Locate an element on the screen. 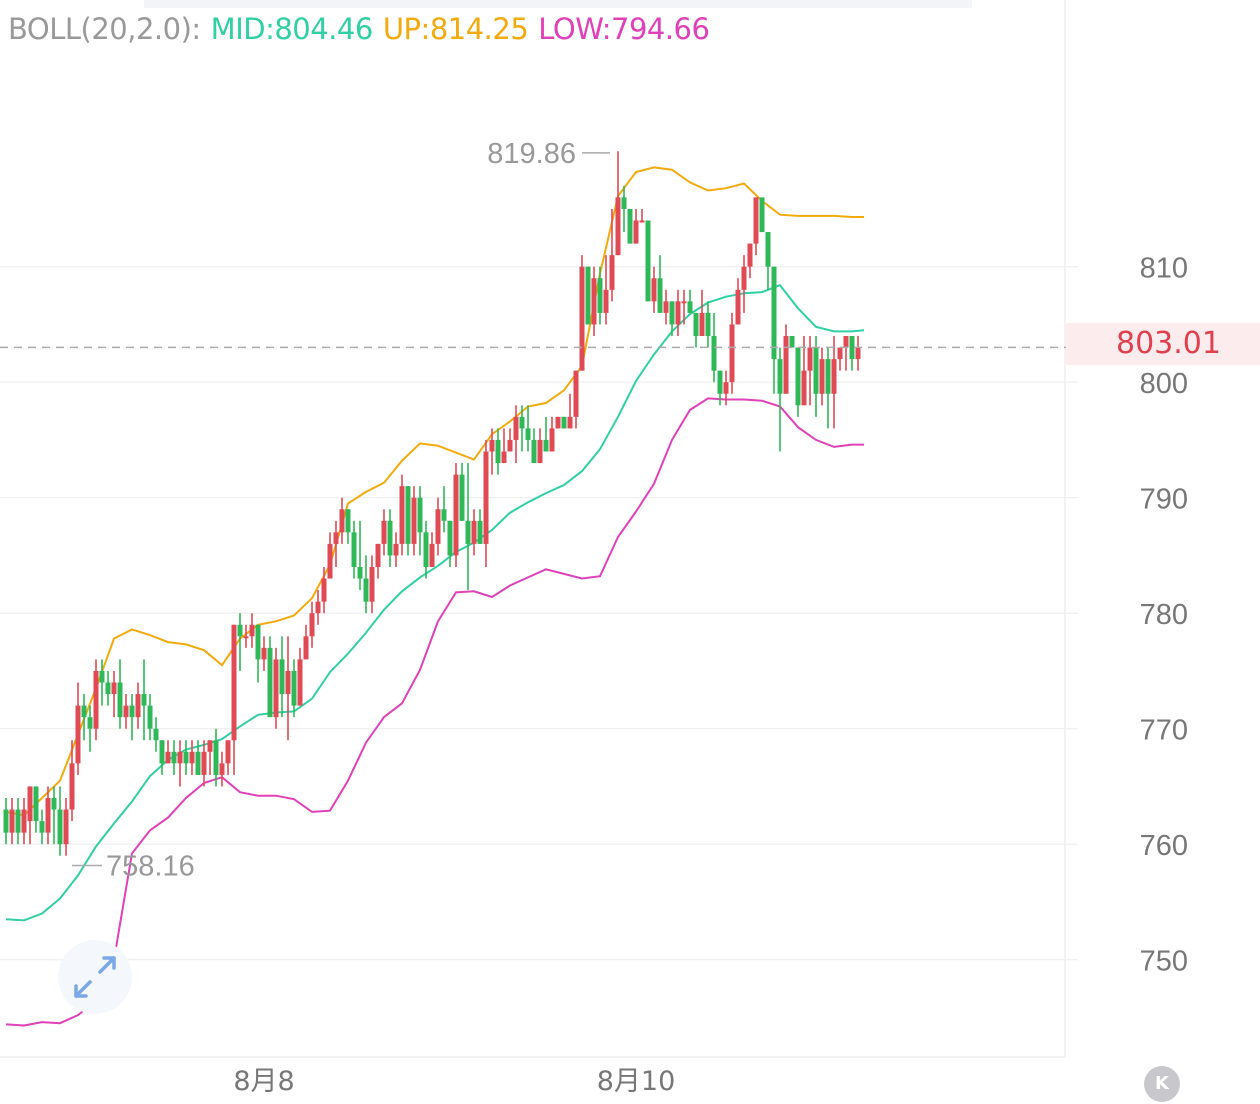  y-tick-label: 750 is located at coordinates (1164, 962).